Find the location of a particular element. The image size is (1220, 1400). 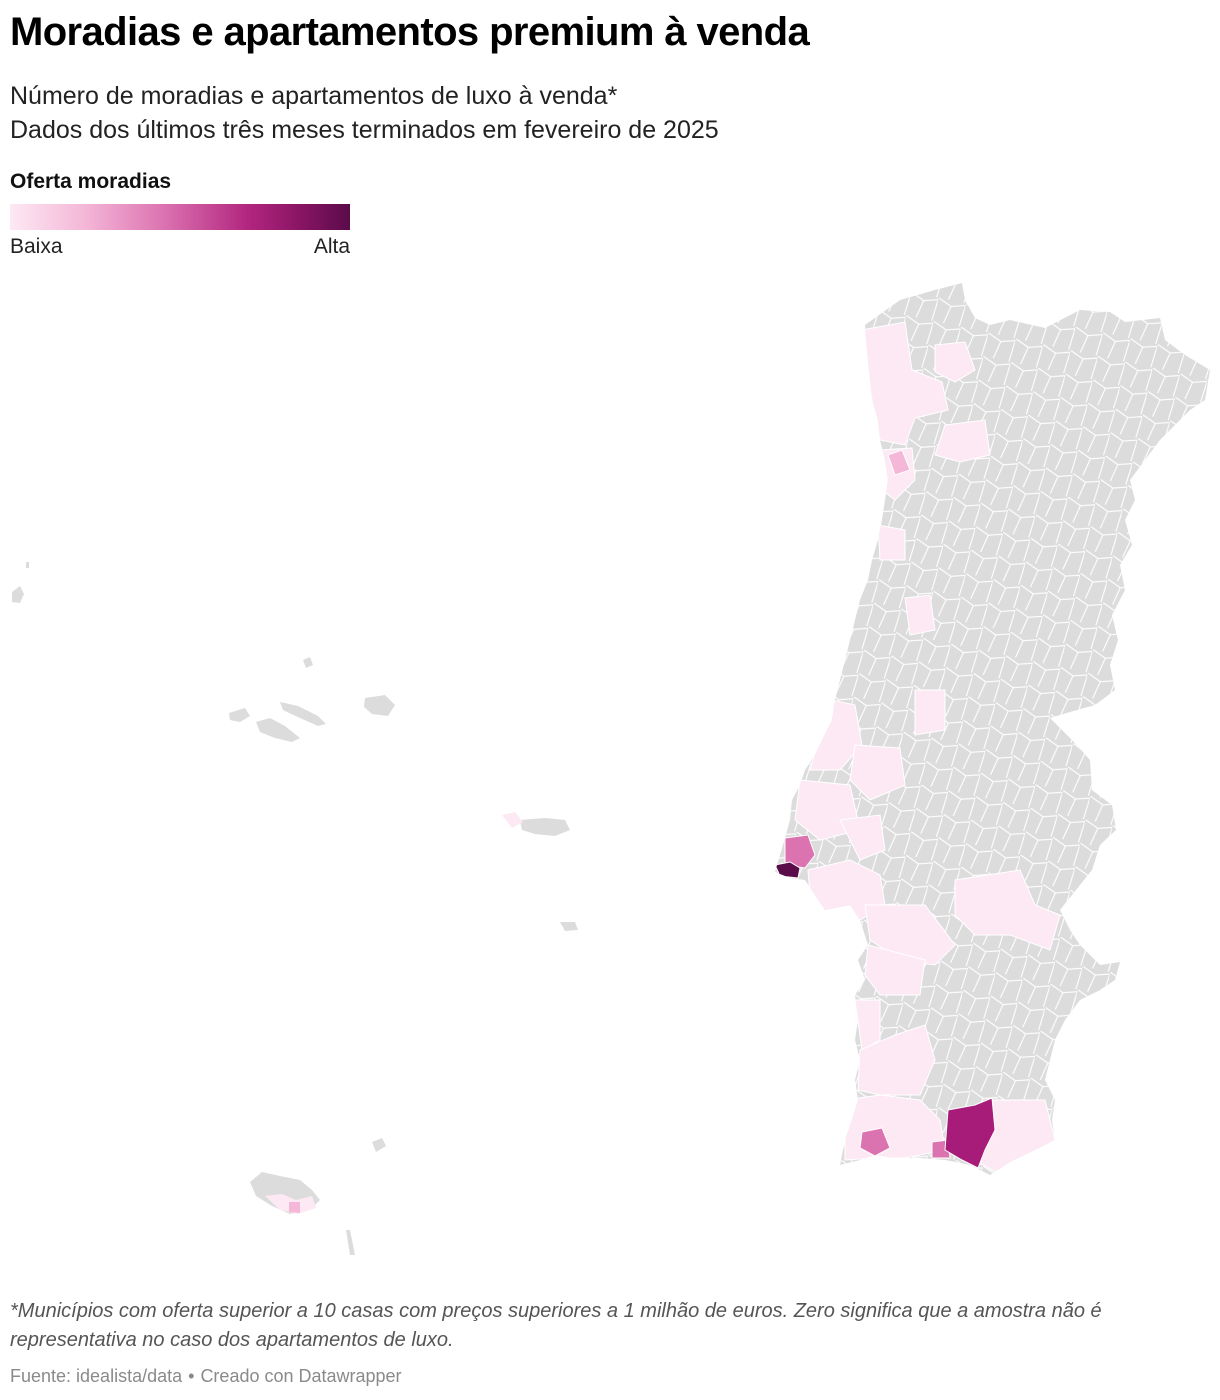

azores-highlight is located at coordinates (512, 820).